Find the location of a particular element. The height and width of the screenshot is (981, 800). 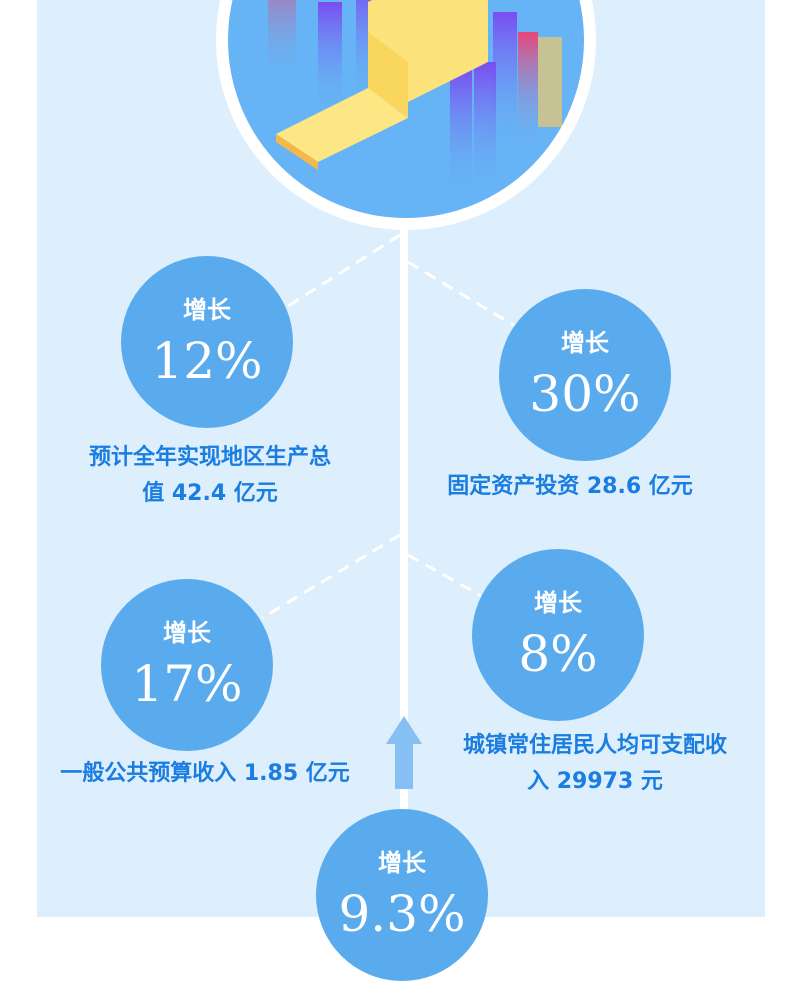

caption-budget: 一般公共预算收入 1.85 亿元 is located at coordinates (205, 774).